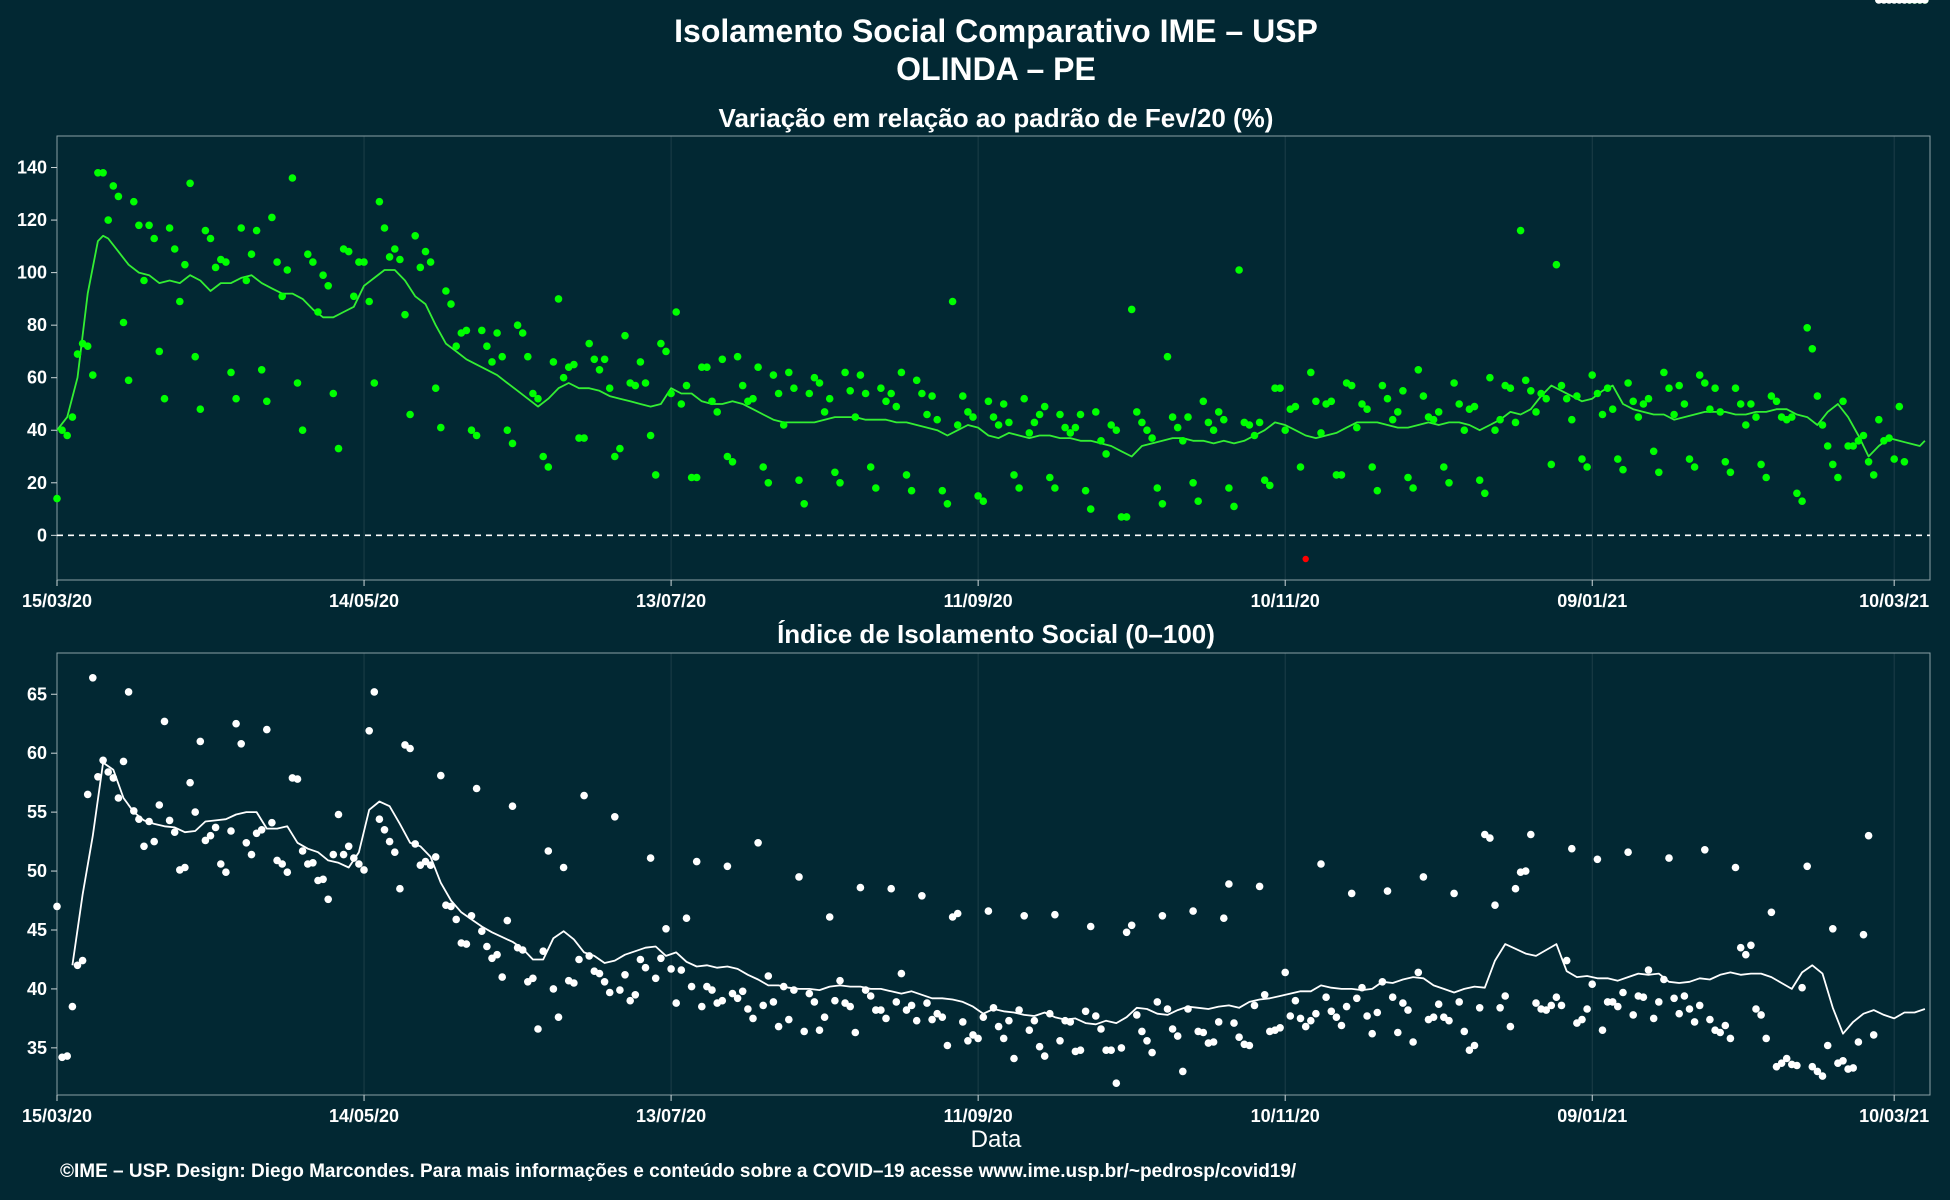  What do you see at coordinates (1592, 601) in the screenshot?
I see `variation-x-tick-label-5: 09/01/21` at bounding box center [1592, 601].